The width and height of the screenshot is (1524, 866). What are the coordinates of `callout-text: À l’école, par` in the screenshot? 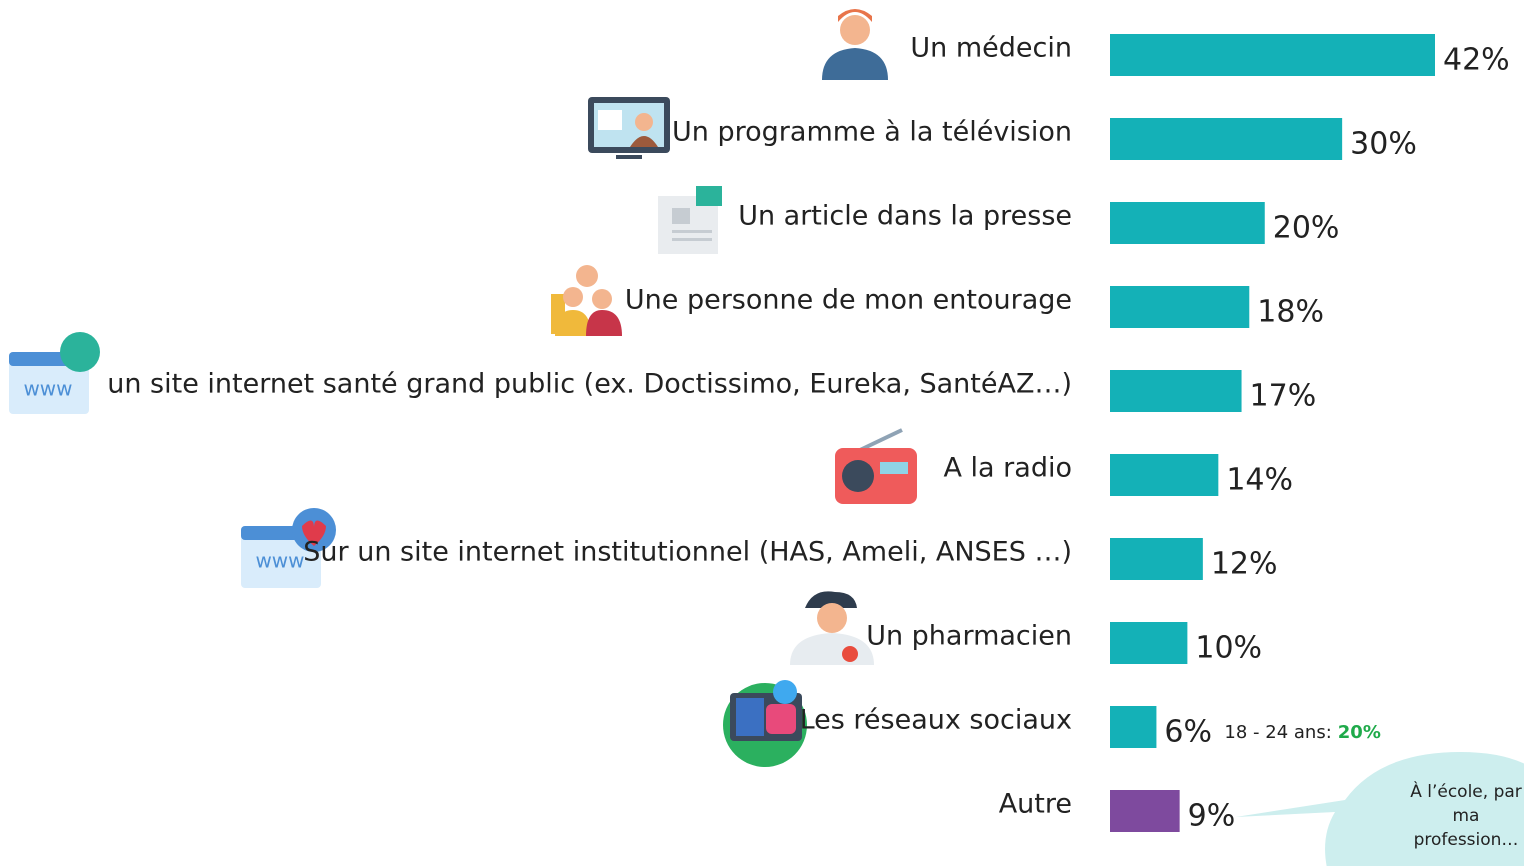 It's located at (1466, 791).